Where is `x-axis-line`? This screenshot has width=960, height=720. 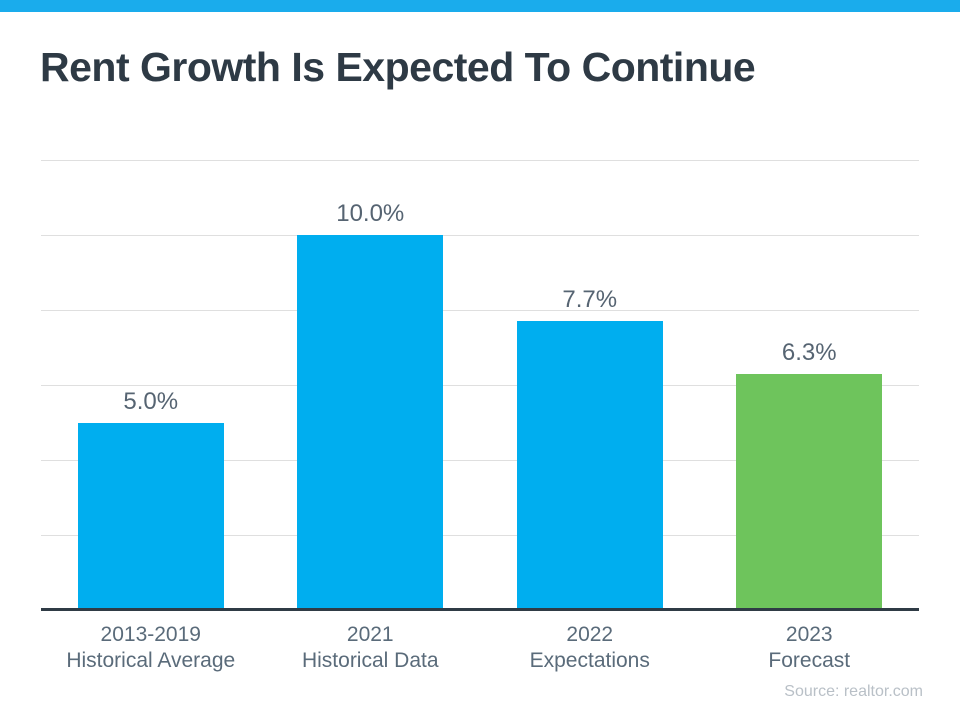 x-axis-line is located at coordinates (480, 609).